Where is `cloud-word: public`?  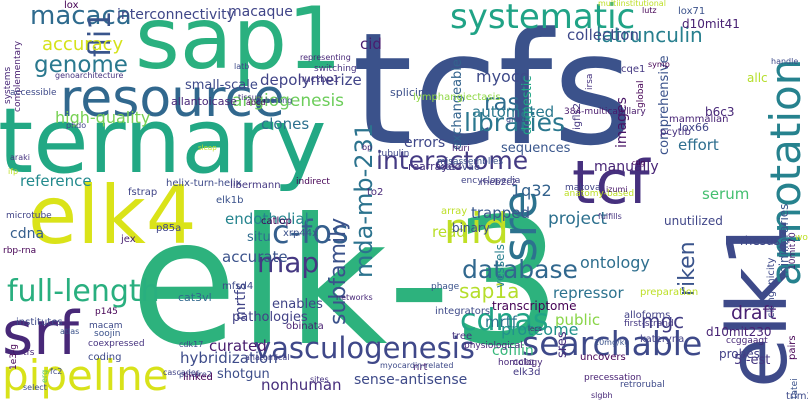
cloud-word: public is located at coordinates (577, 320).